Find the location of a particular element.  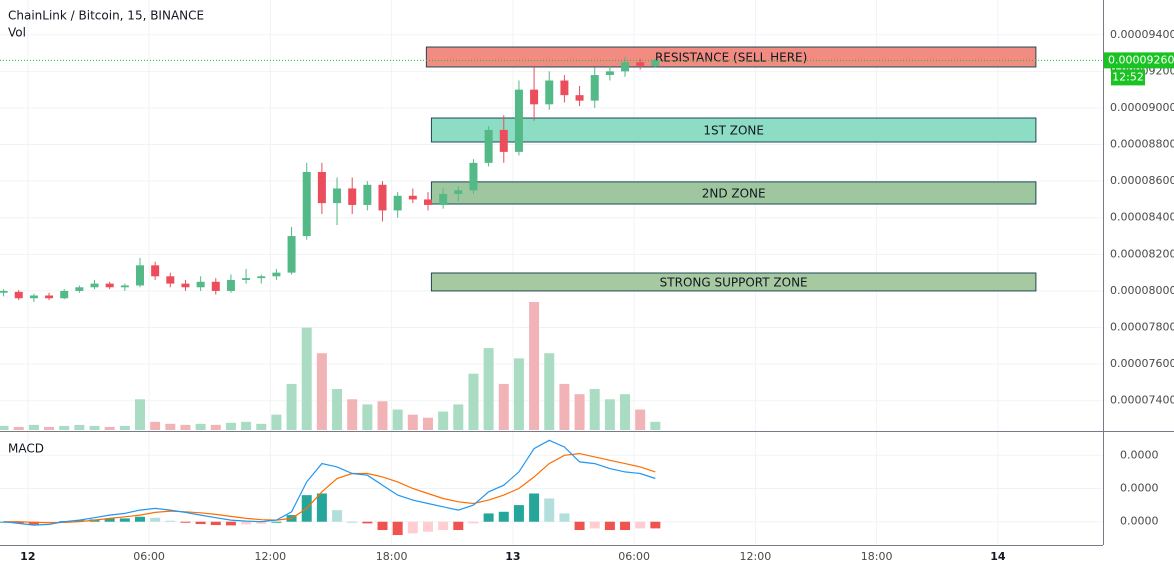

y-tick-label: 0.00009000 is located at coordinates (1142, 107).